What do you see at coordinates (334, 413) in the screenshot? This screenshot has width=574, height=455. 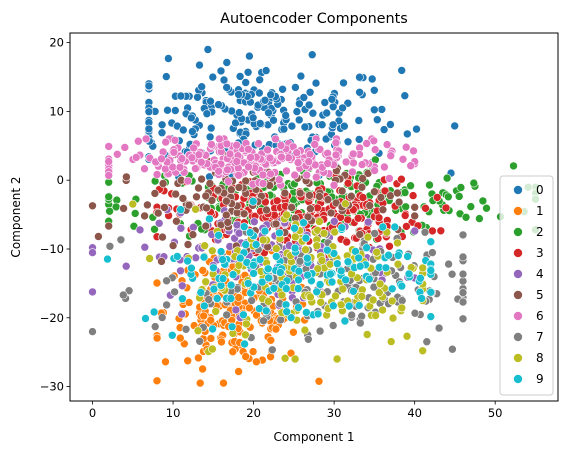 I see `x-tick-label: 30` at bounding box center [334, 413].